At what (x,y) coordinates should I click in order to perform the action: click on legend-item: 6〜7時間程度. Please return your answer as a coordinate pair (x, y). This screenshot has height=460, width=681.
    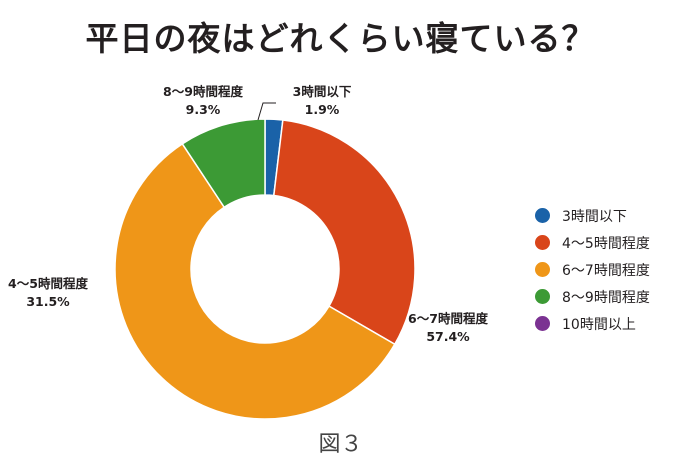
    Looking at the image, I should click on (592, 269).